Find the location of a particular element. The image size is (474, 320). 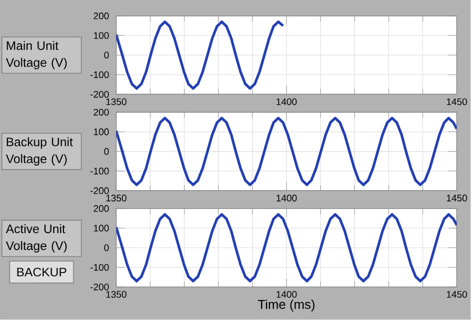

text: BACKUP is located at coordinates (41, 272).